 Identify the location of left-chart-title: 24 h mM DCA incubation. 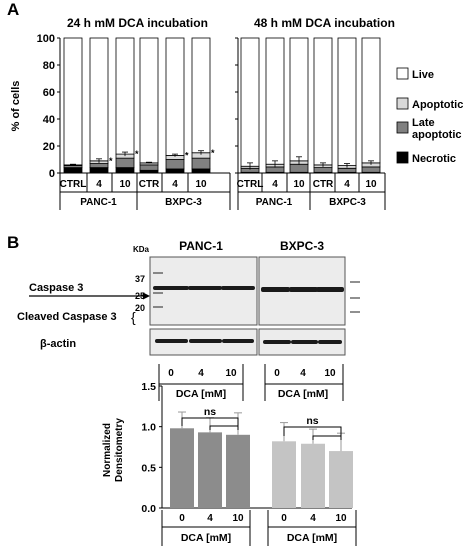
(137, 23).